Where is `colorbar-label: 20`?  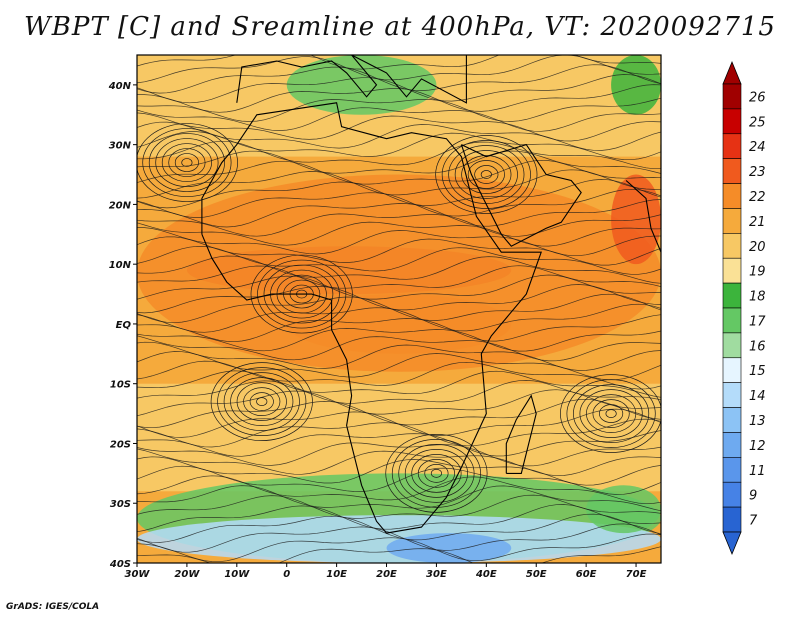 colorbar-label: 20 is located at coordinates (757, 247).